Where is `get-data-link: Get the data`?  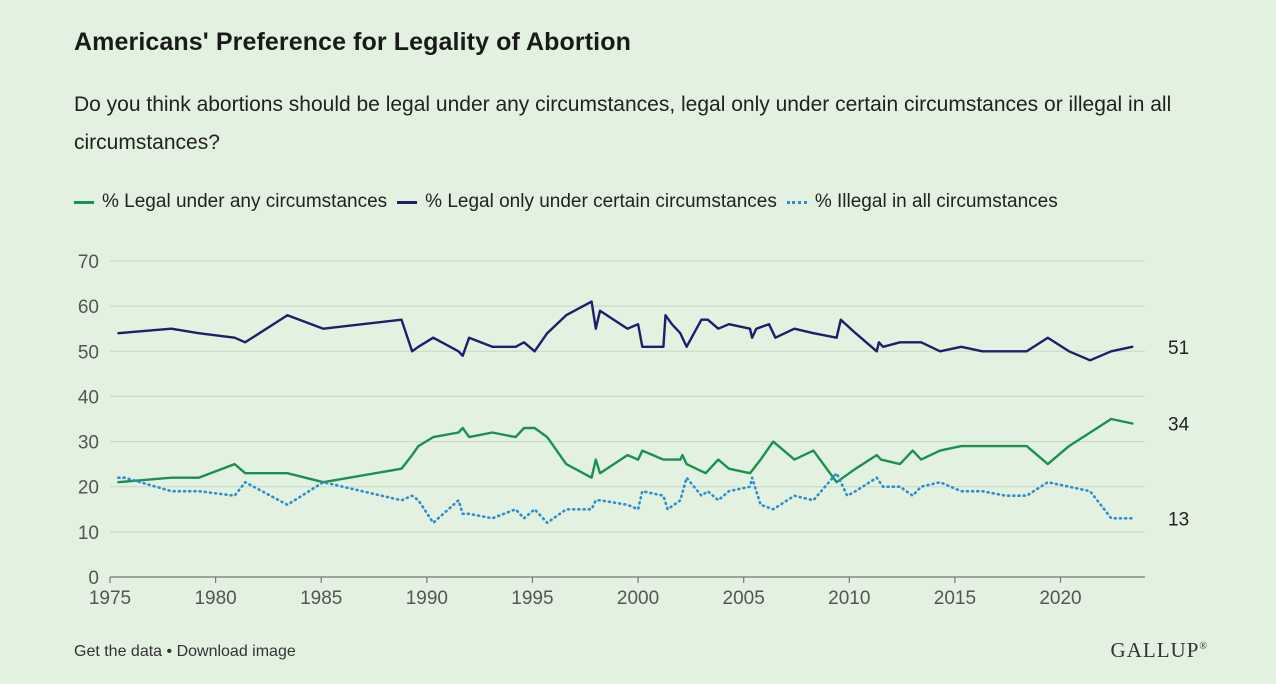 get-data-link: Get the data is located at coordinates (118, 651).